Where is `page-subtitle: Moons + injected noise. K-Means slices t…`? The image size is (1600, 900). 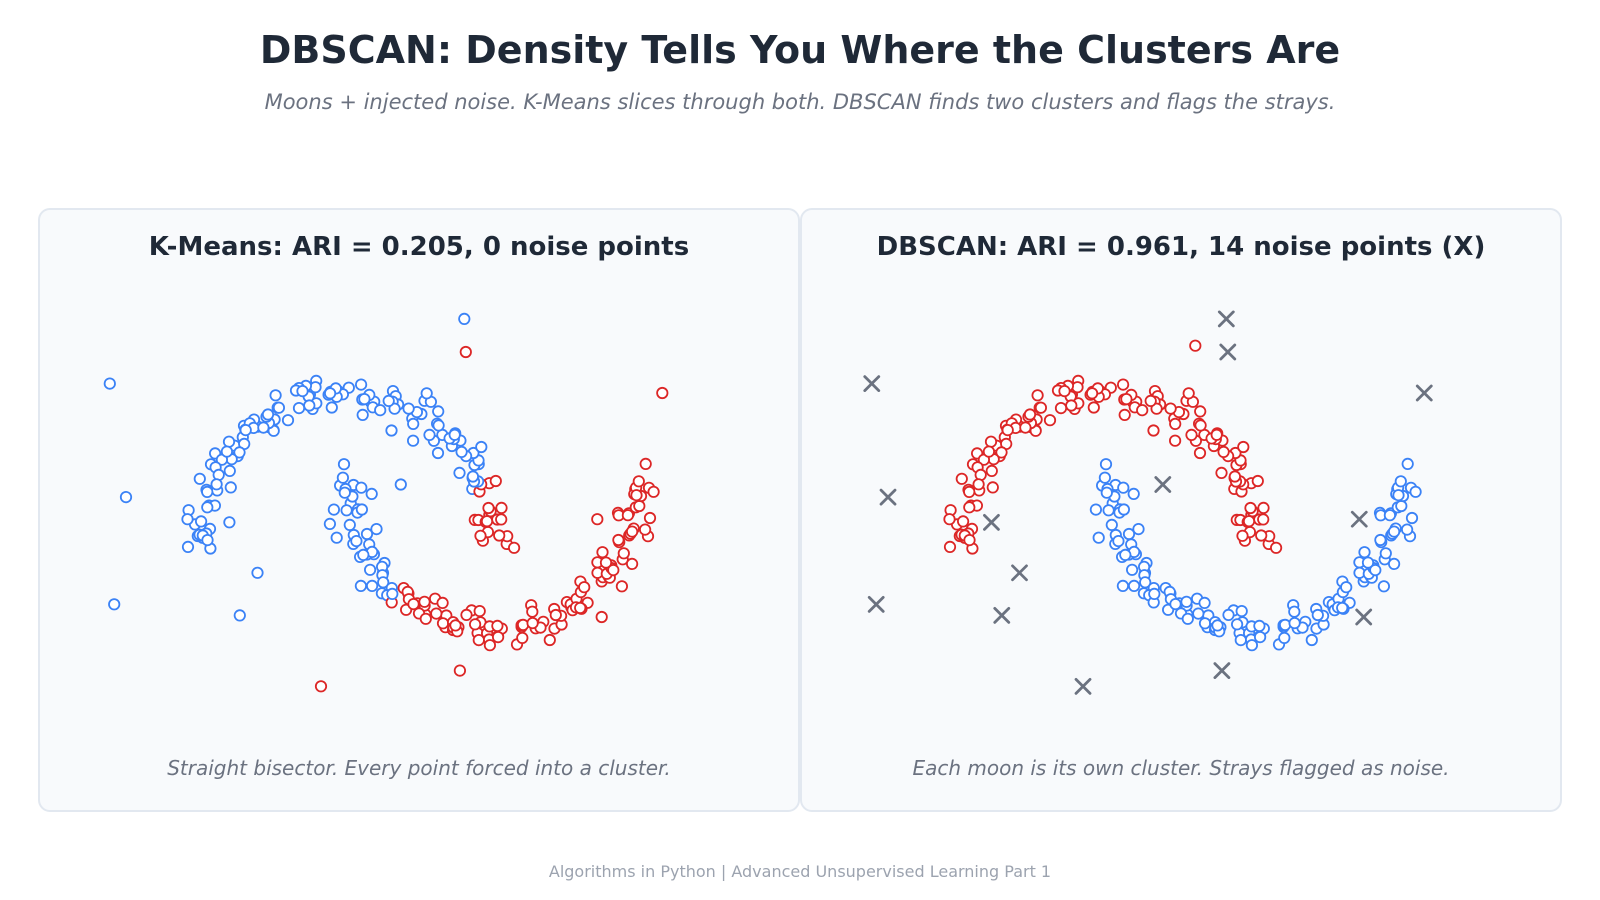 page-subtitle: Moons + injected noise. K-Means slices t… is located at coordinates (800, 102).